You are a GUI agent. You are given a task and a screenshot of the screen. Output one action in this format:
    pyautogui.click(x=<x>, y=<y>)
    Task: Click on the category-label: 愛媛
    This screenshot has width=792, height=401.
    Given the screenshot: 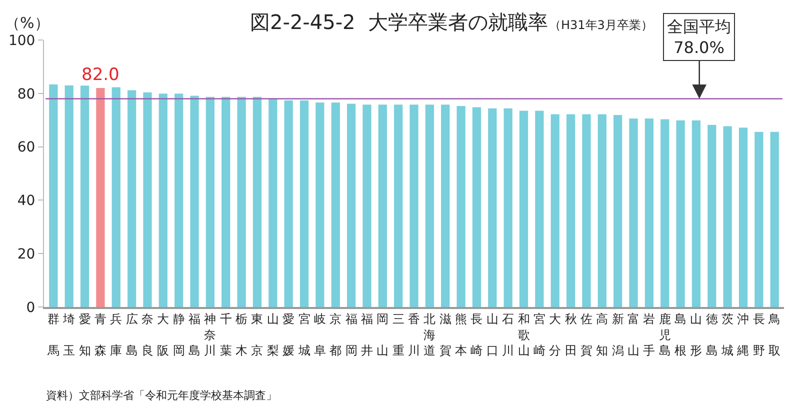 What is the action you would take?
    pyautogui.click(x=288, y=335)
    